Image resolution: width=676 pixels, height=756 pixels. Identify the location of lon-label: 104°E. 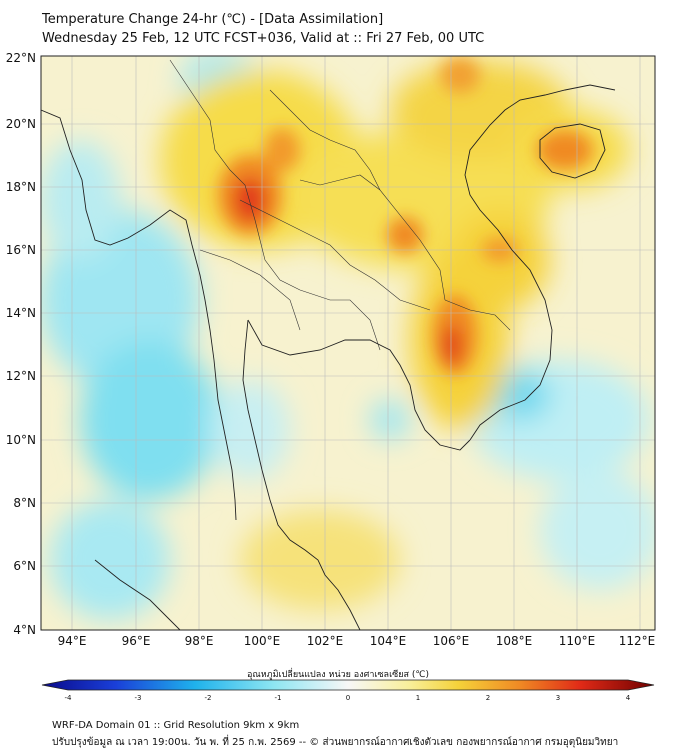
(388, 641).